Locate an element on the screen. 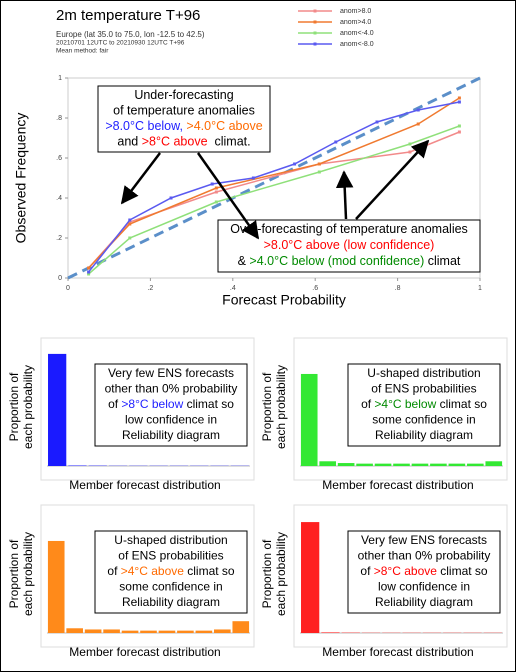 This screenshot has width=516, height=672. x-tick-label: .8 is located at coordinates (398, 288).